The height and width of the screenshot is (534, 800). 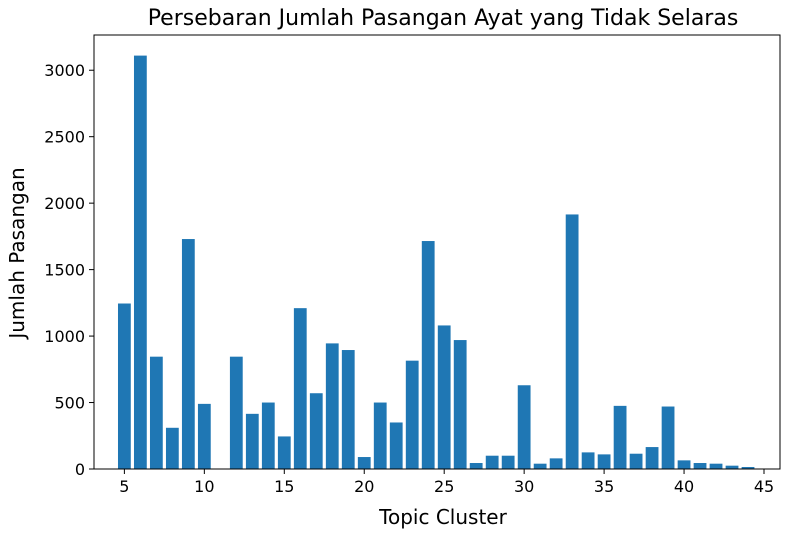 What do you see at coordinates (64, 70) in the screenshot?
I see `y-tick-label: 3000` at bounding box center [64, 70].